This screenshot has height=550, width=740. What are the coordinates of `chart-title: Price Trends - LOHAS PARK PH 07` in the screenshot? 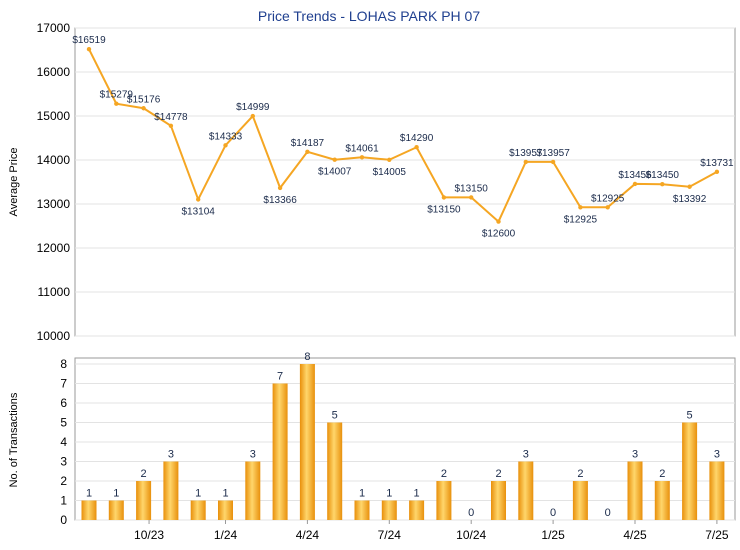 It's located at (369, 16).